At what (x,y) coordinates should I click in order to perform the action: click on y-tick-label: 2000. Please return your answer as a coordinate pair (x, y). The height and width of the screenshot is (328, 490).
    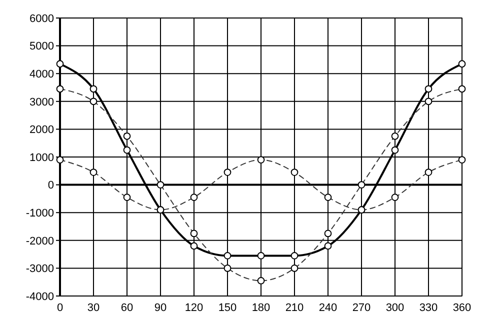
    Looking at the image, I should click on (42, 130).